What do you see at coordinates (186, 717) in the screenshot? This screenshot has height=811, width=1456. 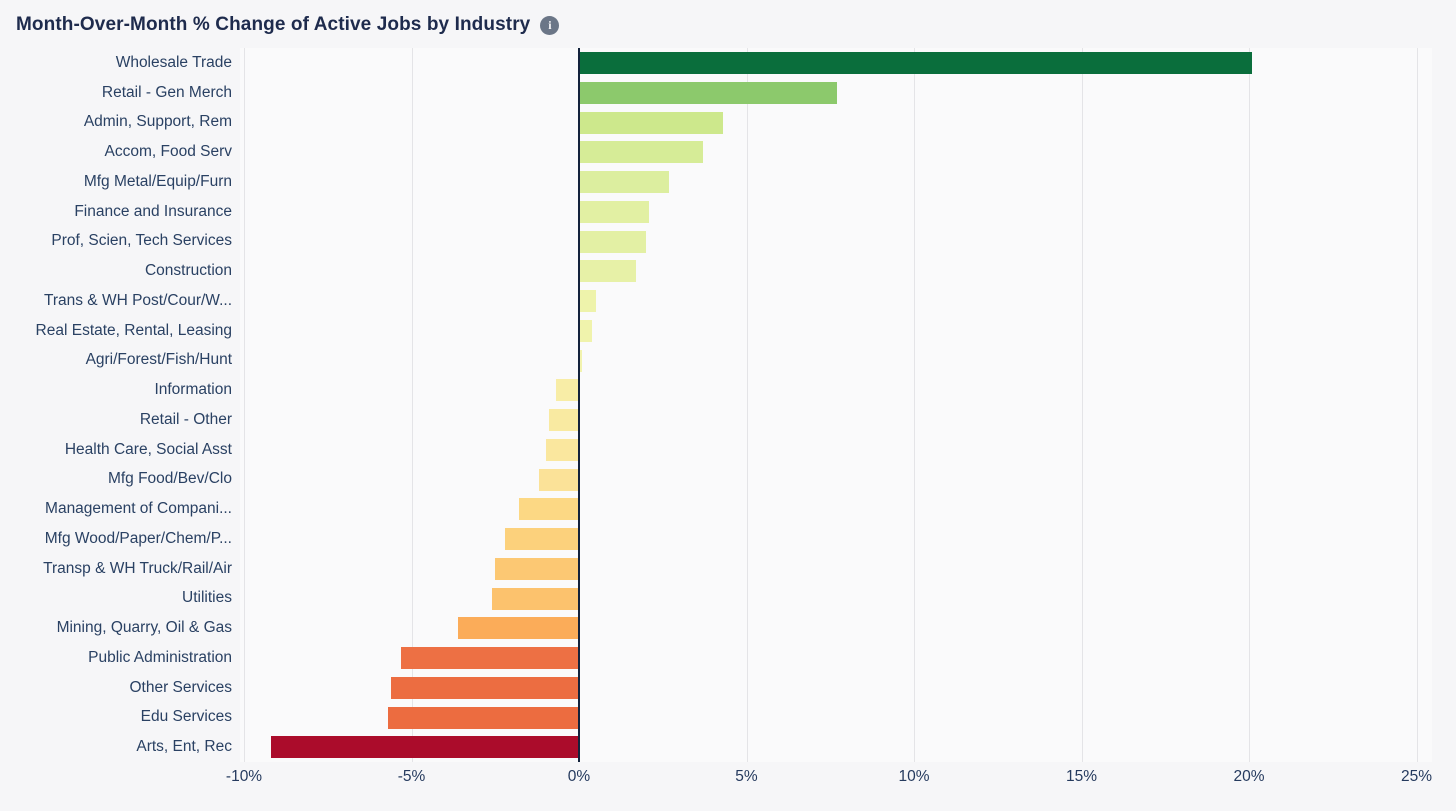 I see `category-label: Edu Services` at bounding box center [186, 717].